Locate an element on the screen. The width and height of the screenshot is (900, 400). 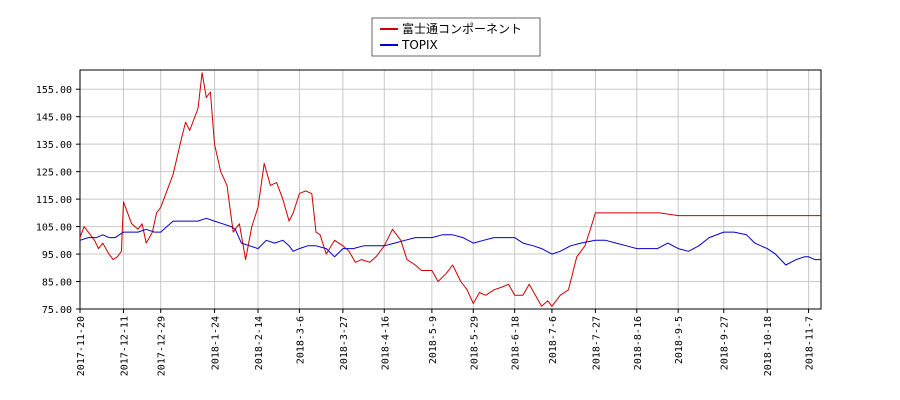
legend: 富士通コンポーネント TOPIX is located at coordinates (456, 37).